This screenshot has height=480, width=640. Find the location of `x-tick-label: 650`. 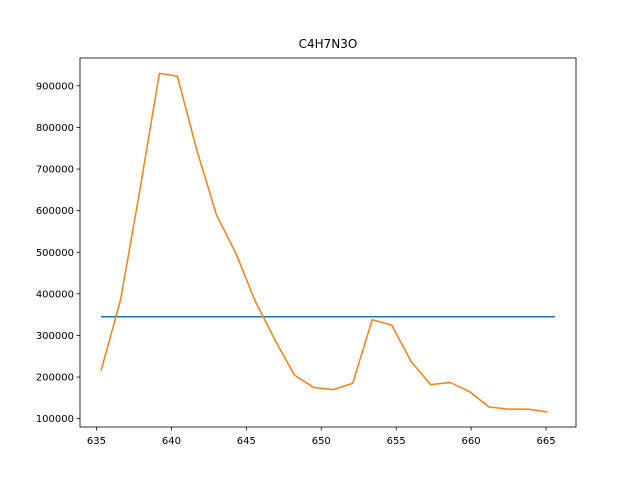

x-tick-label: 650 is located at coordinates (321, 441).